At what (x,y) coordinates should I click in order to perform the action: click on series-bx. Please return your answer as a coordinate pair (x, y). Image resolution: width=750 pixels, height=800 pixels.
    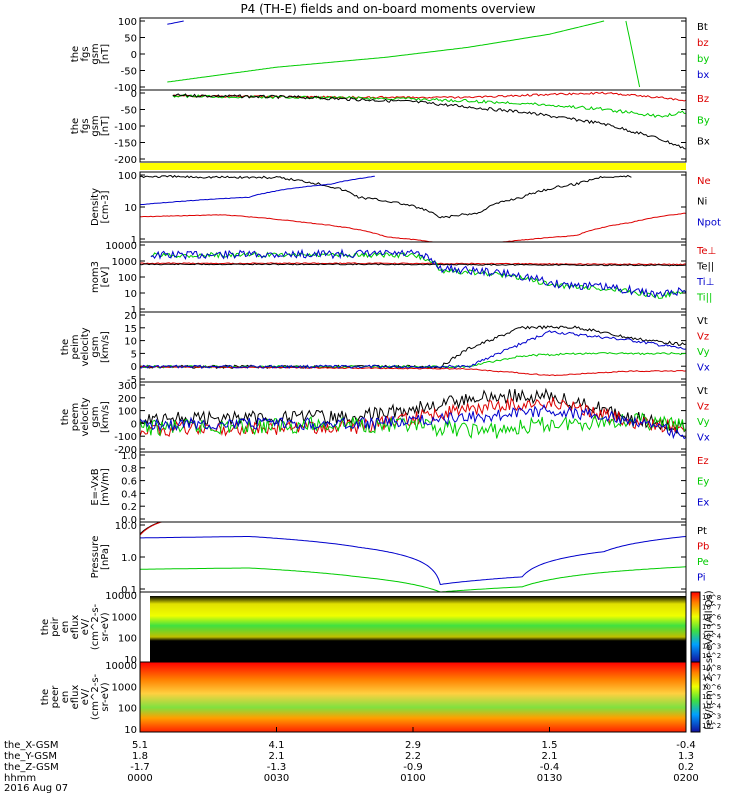
    Looking at the image, I should click on (175, 22).